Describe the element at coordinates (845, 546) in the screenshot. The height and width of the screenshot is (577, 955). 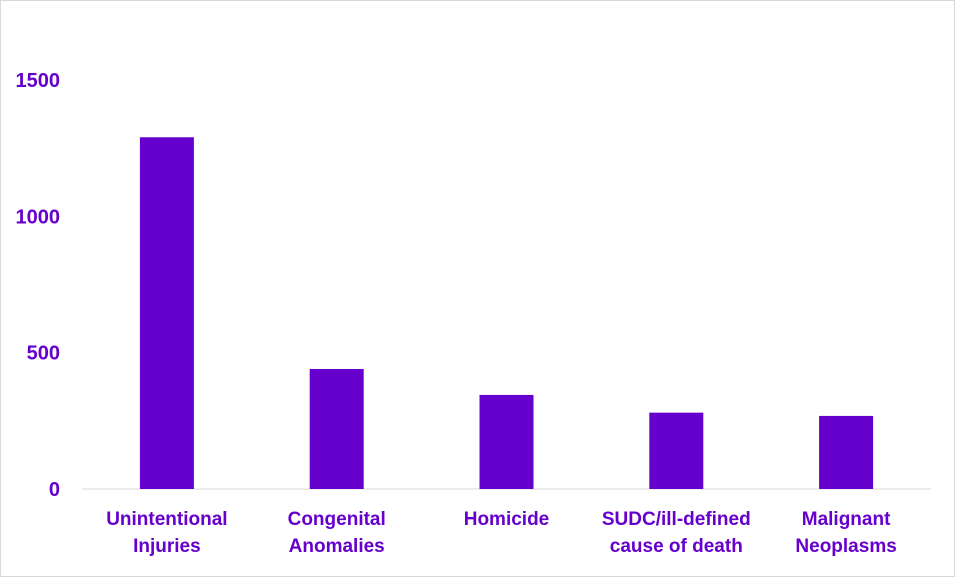
I see `category-label-line: Neoplasms` at that location.